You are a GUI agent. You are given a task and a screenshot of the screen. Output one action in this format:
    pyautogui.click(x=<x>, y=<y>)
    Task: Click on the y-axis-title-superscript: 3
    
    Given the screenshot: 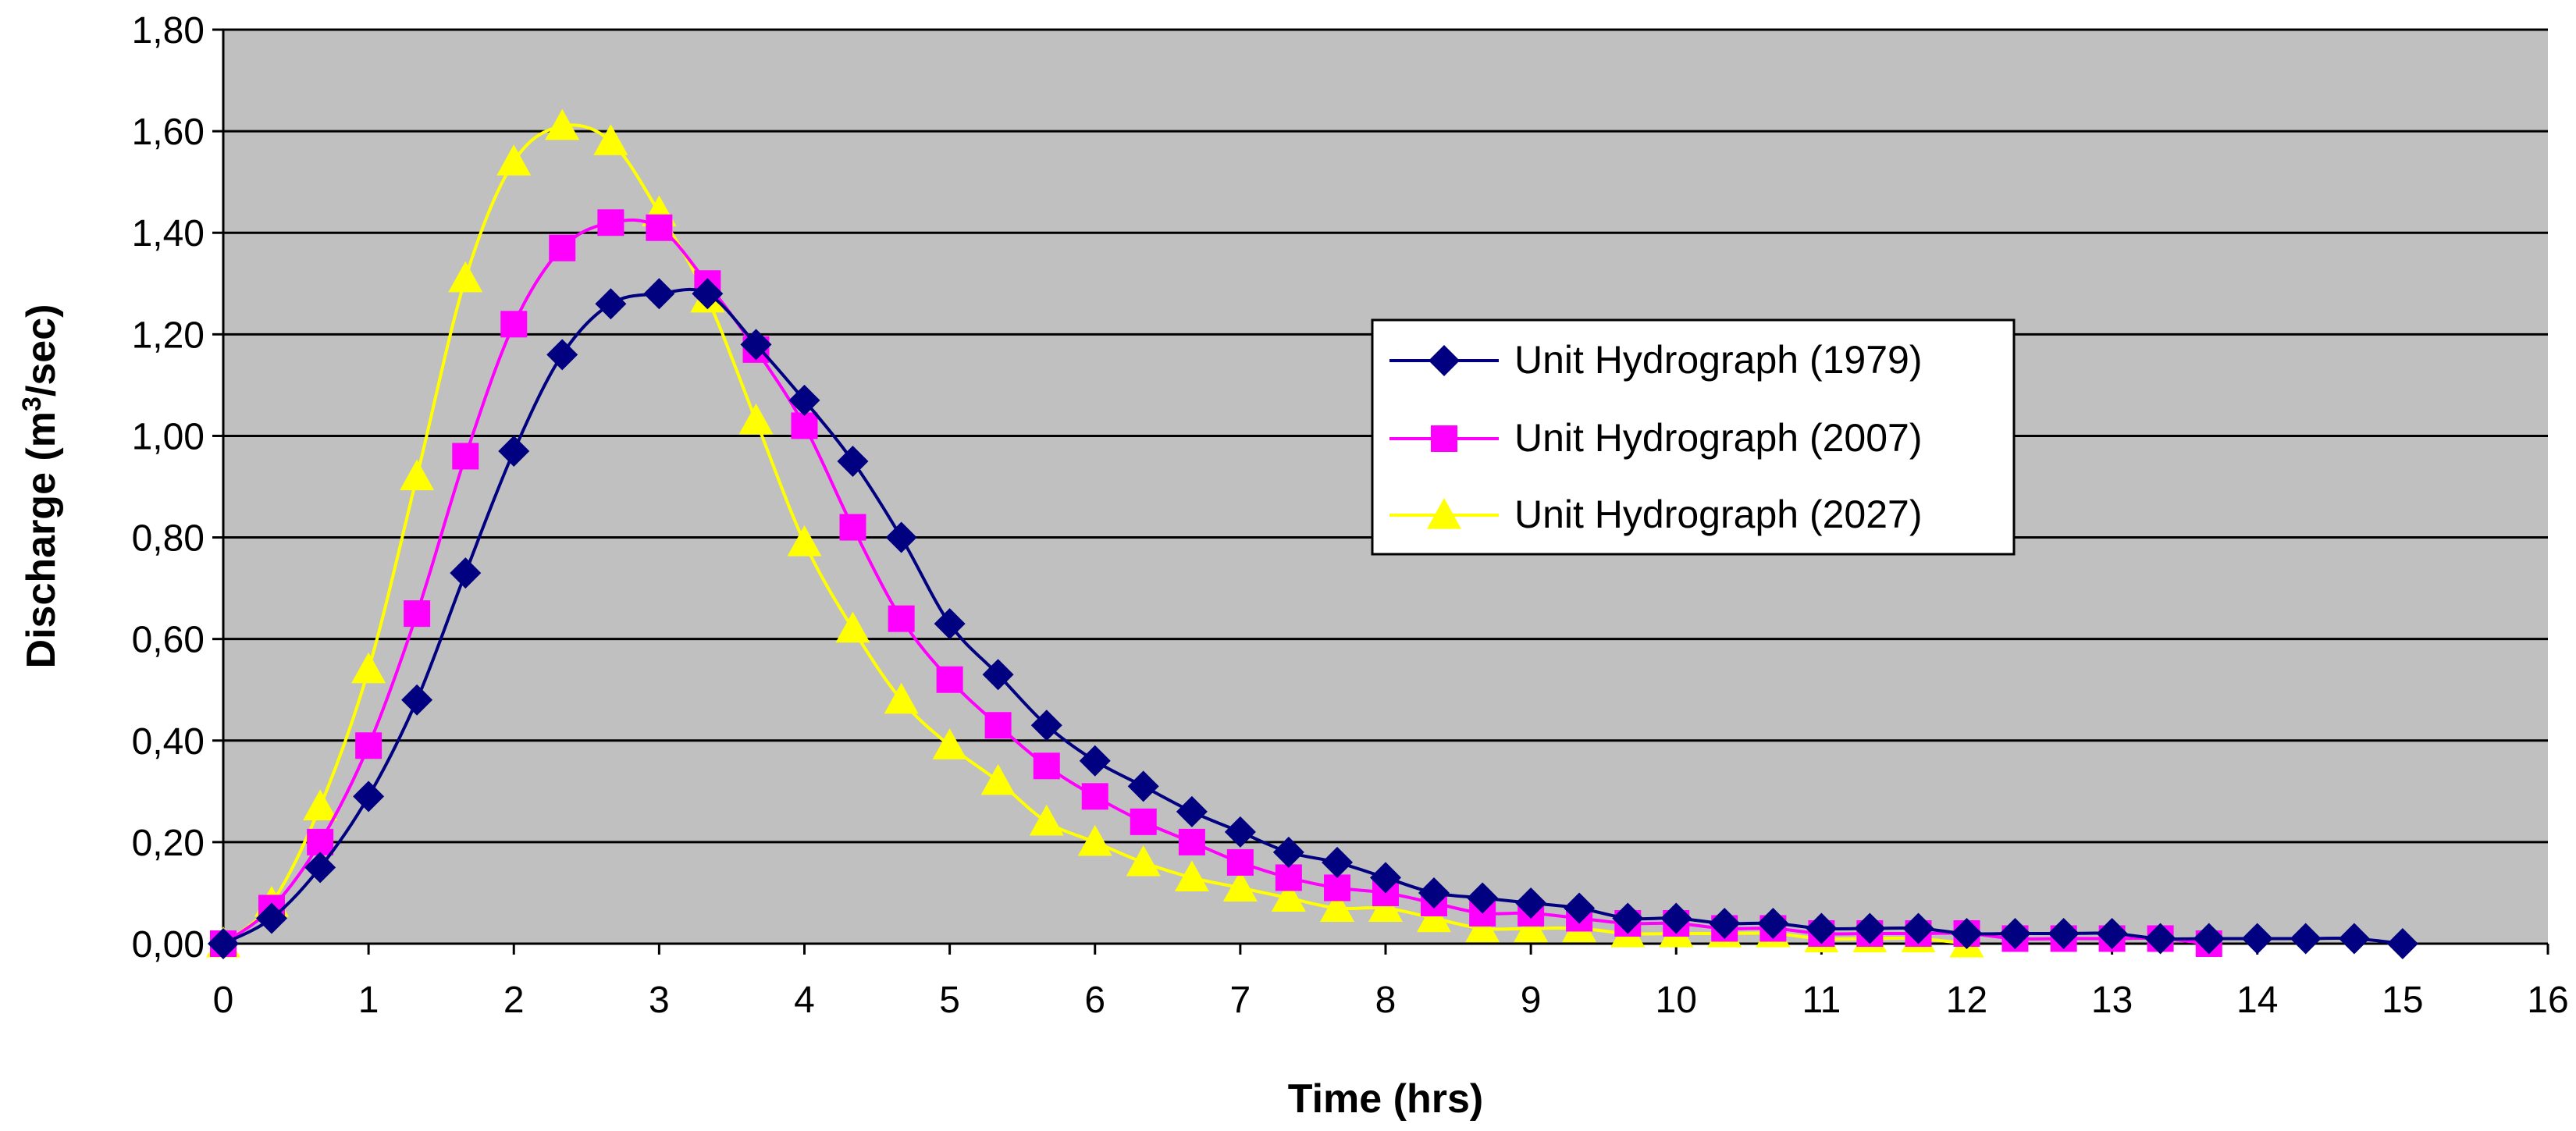 What is the action you would take?
    pyautogui.click(x=32, y=404)
    